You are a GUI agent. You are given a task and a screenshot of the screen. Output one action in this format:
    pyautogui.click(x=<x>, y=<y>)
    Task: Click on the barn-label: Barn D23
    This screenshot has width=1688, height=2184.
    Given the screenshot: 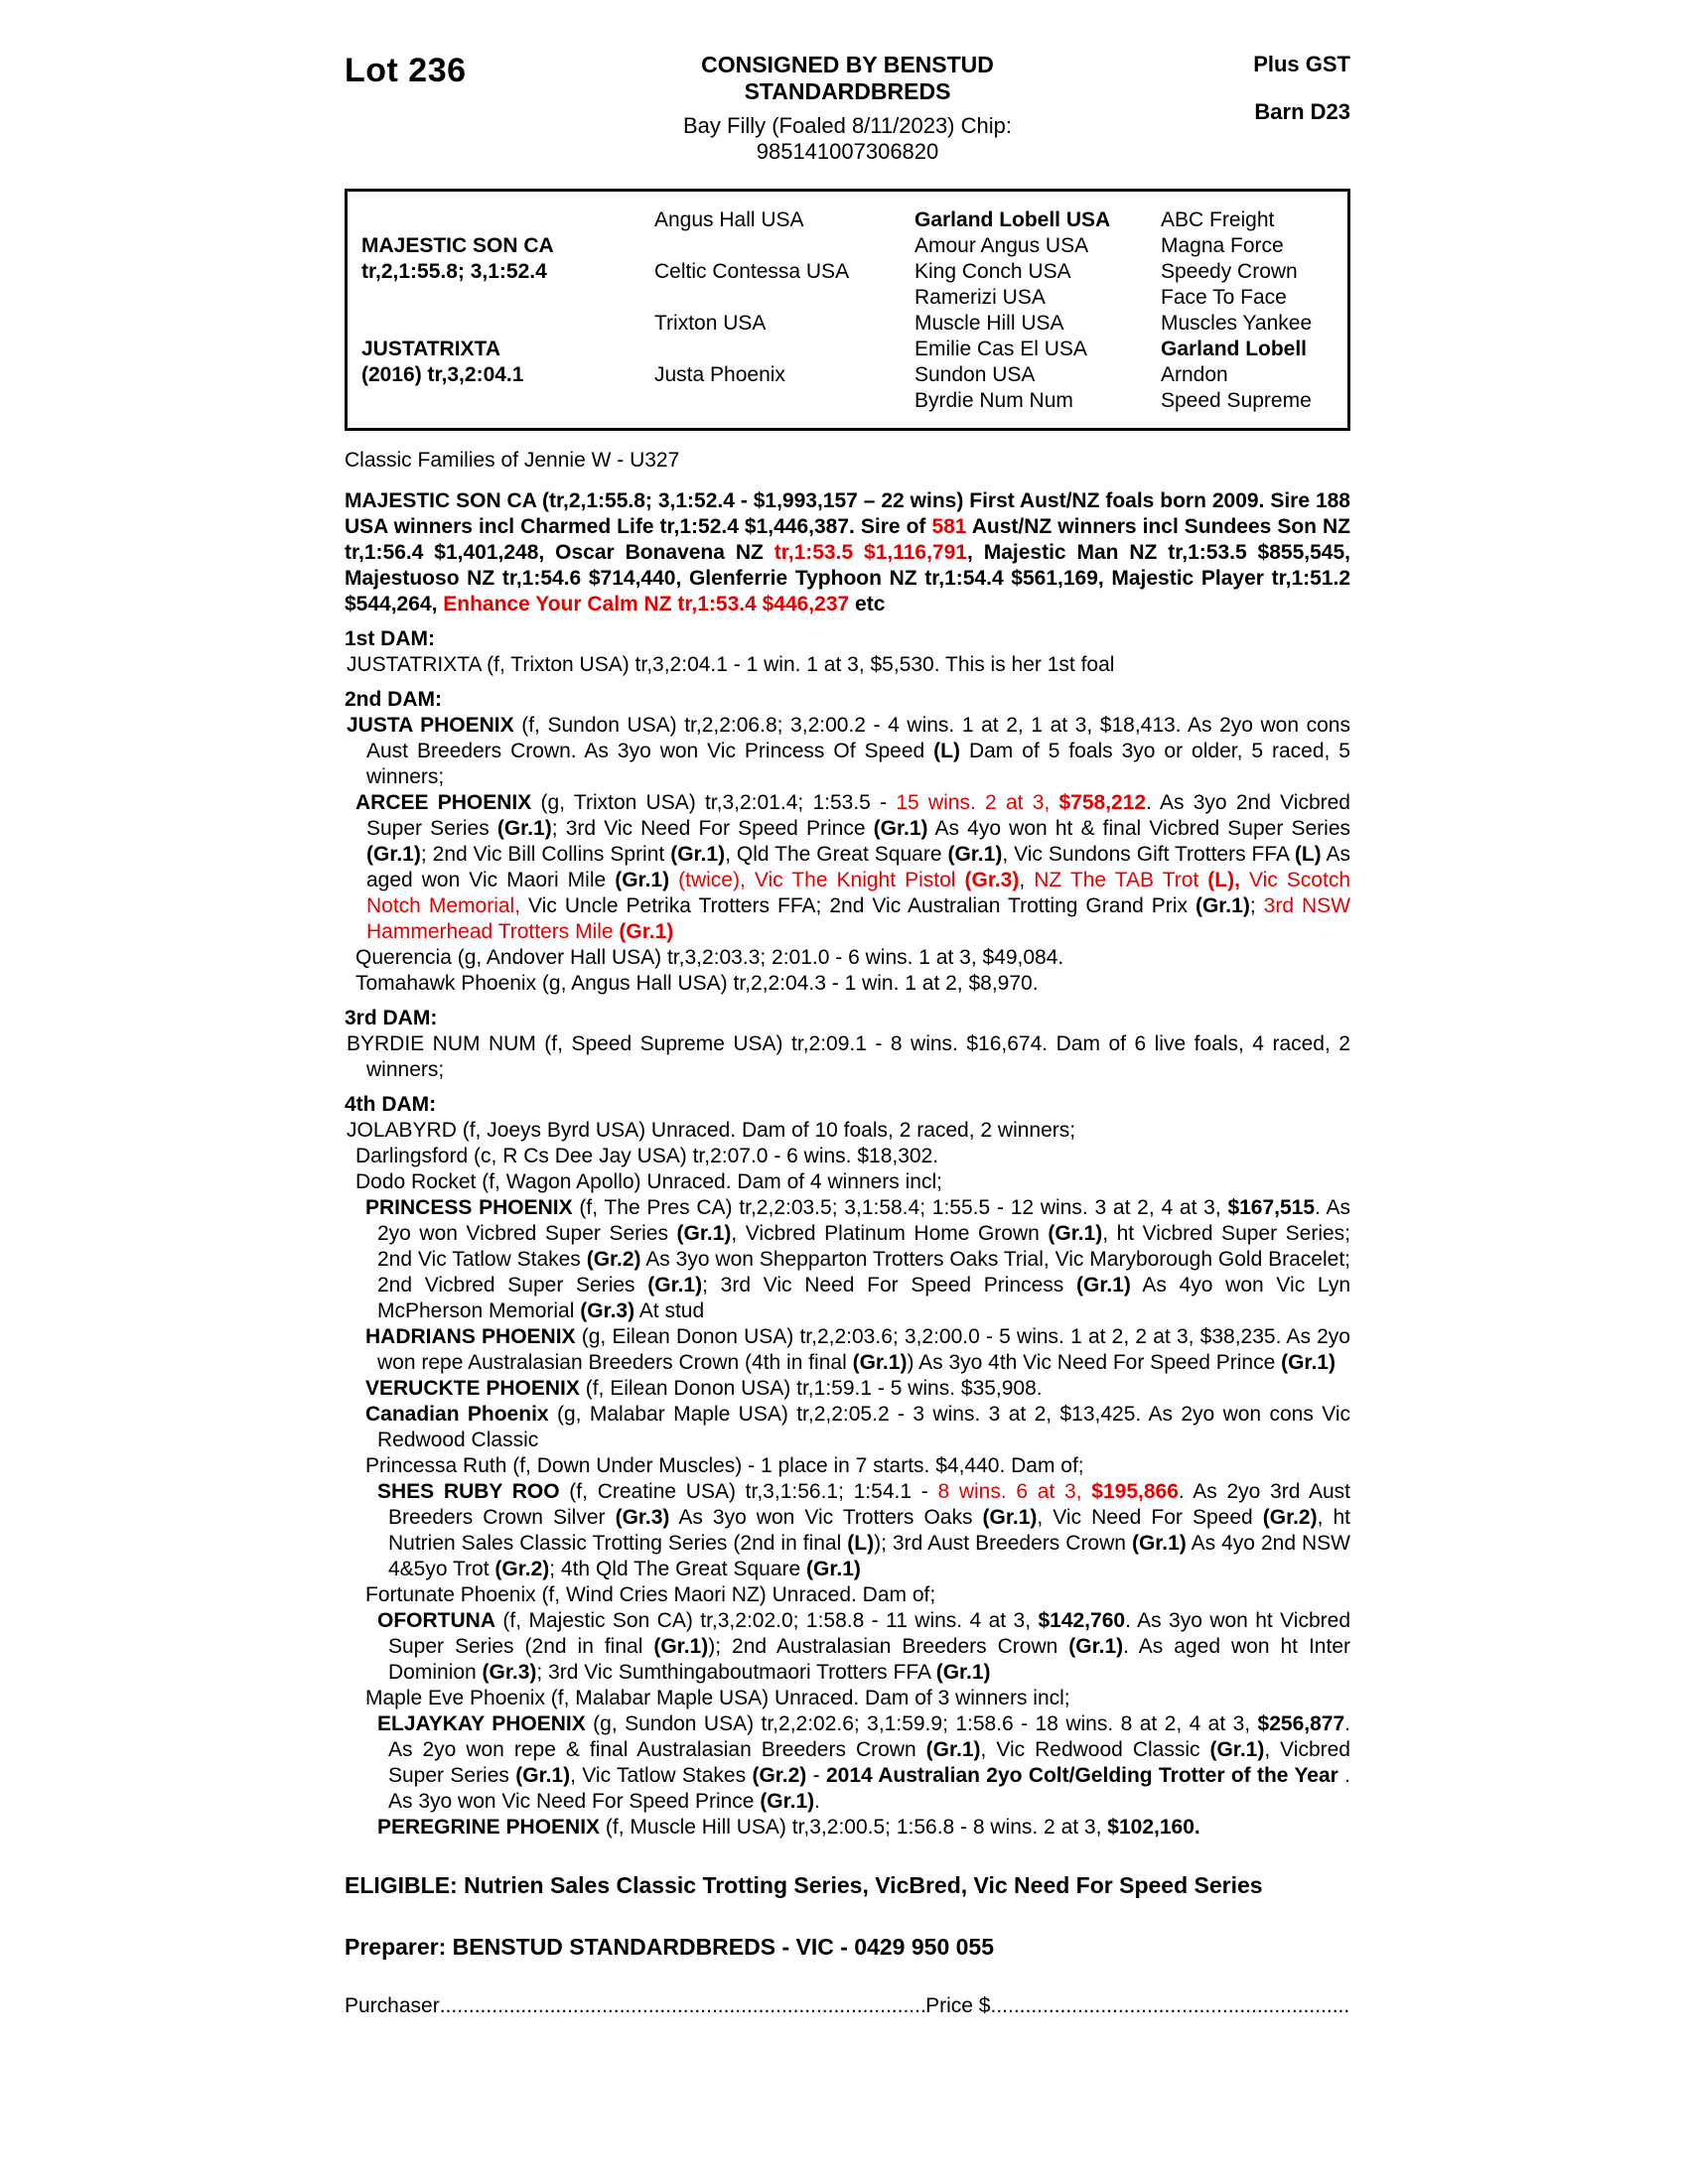 What is the action you would take?
    pyautogui.click(x=1302, y=111)
    